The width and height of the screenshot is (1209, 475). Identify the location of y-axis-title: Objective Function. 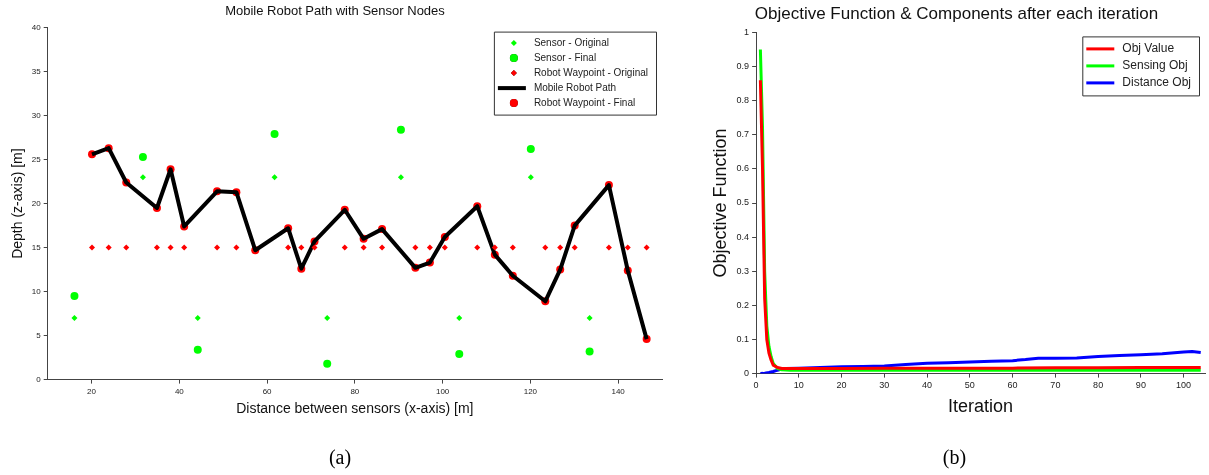
(719, 203).